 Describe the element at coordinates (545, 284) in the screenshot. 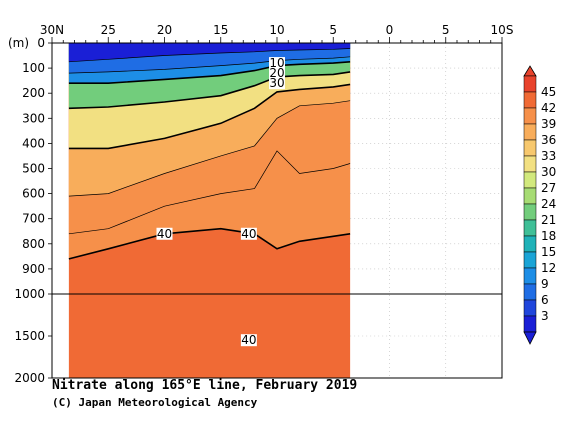

I see `colorbar-label: 9` at that location.